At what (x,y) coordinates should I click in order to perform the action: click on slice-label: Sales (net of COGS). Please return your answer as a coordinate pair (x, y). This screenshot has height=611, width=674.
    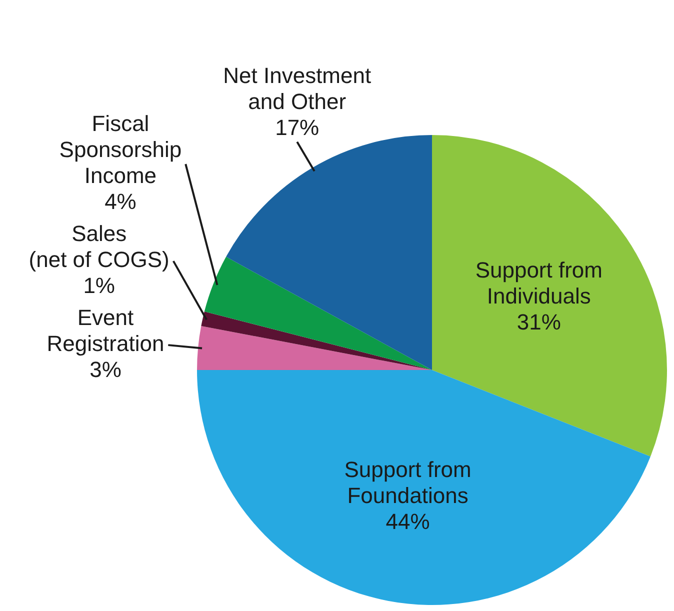
    Looking at the image, I should click on (99, 246).